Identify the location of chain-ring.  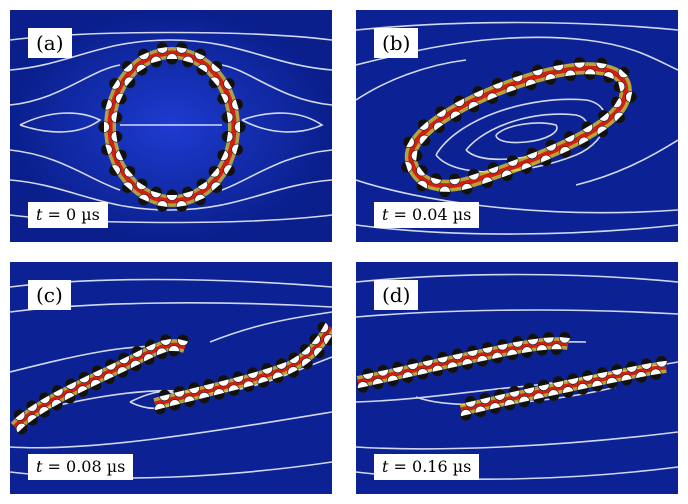
(172, 127).